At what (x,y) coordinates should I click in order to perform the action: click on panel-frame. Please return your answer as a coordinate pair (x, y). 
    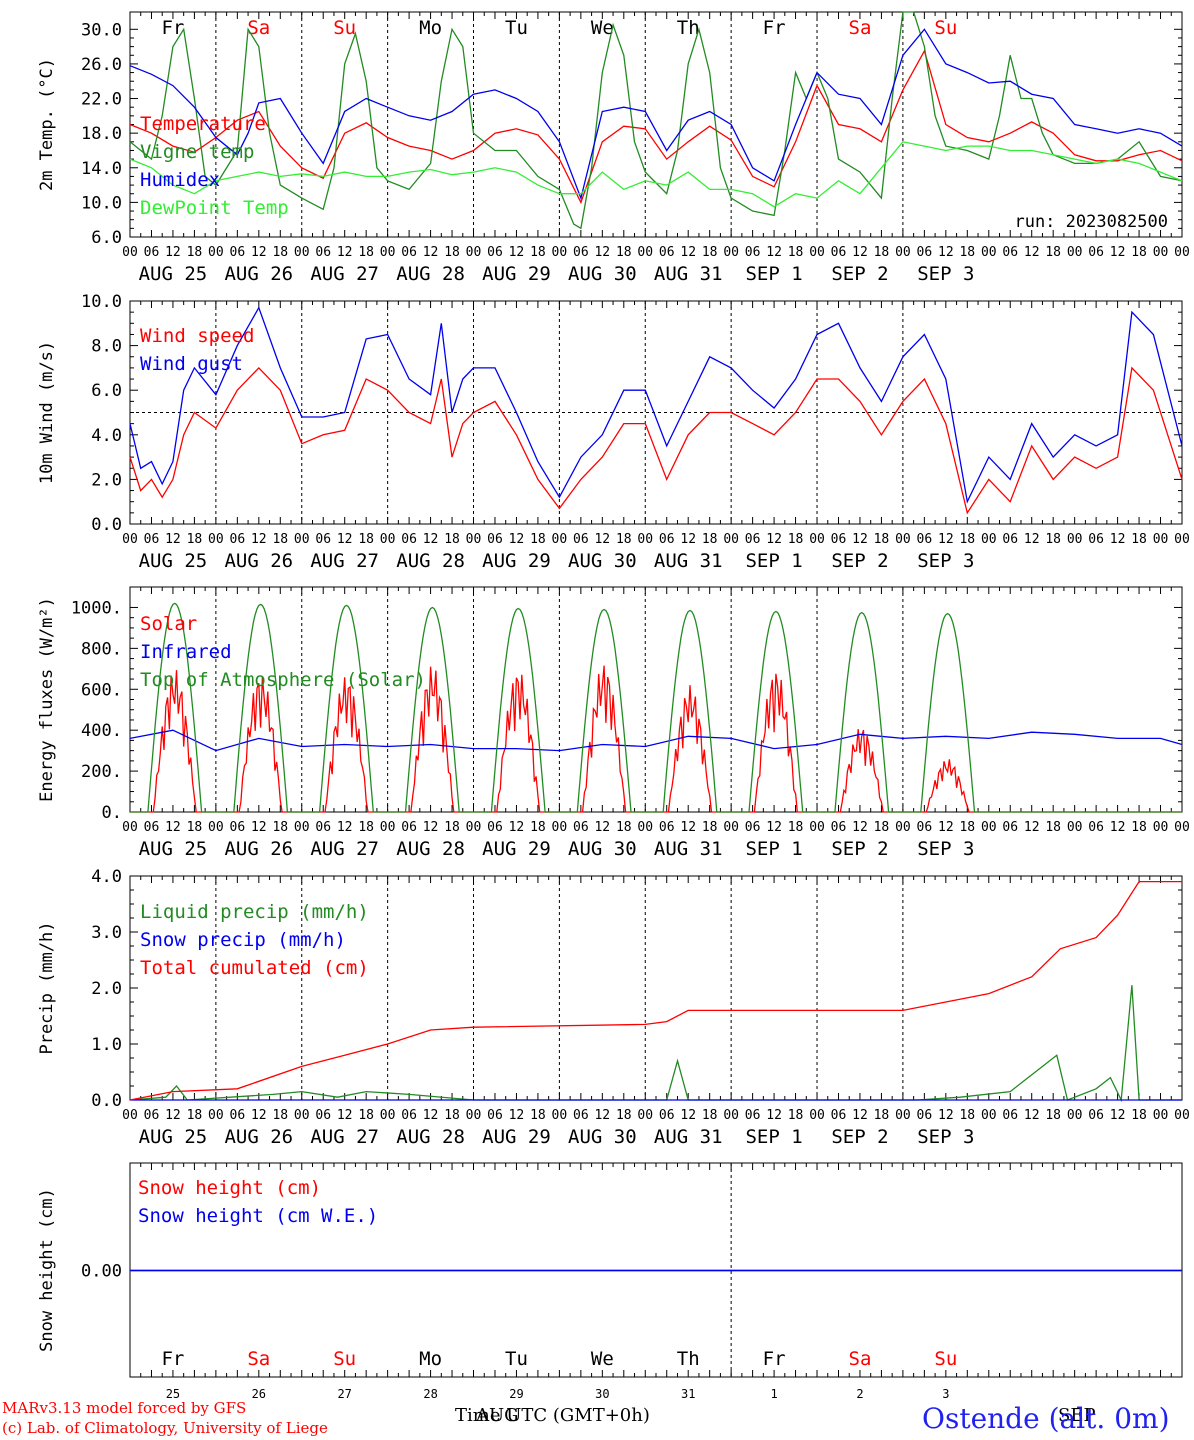
    Looking at the image, I should click on (656, 699).